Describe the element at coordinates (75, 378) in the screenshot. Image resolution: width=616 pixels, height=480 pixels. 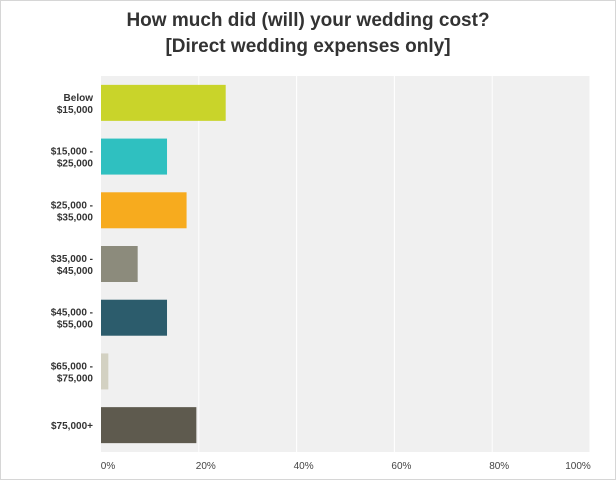
I see `category-label: $75,000` at that location.